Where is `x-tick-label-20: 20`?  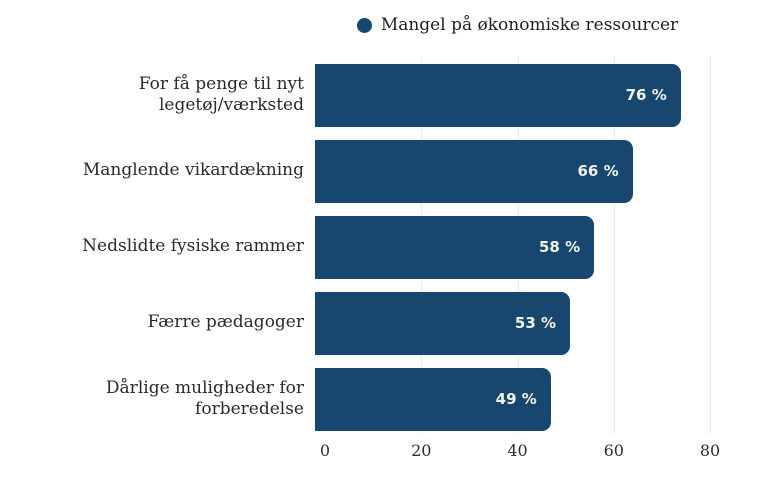
x-tick-label-20: 20 is located at coordinates (421, 450).